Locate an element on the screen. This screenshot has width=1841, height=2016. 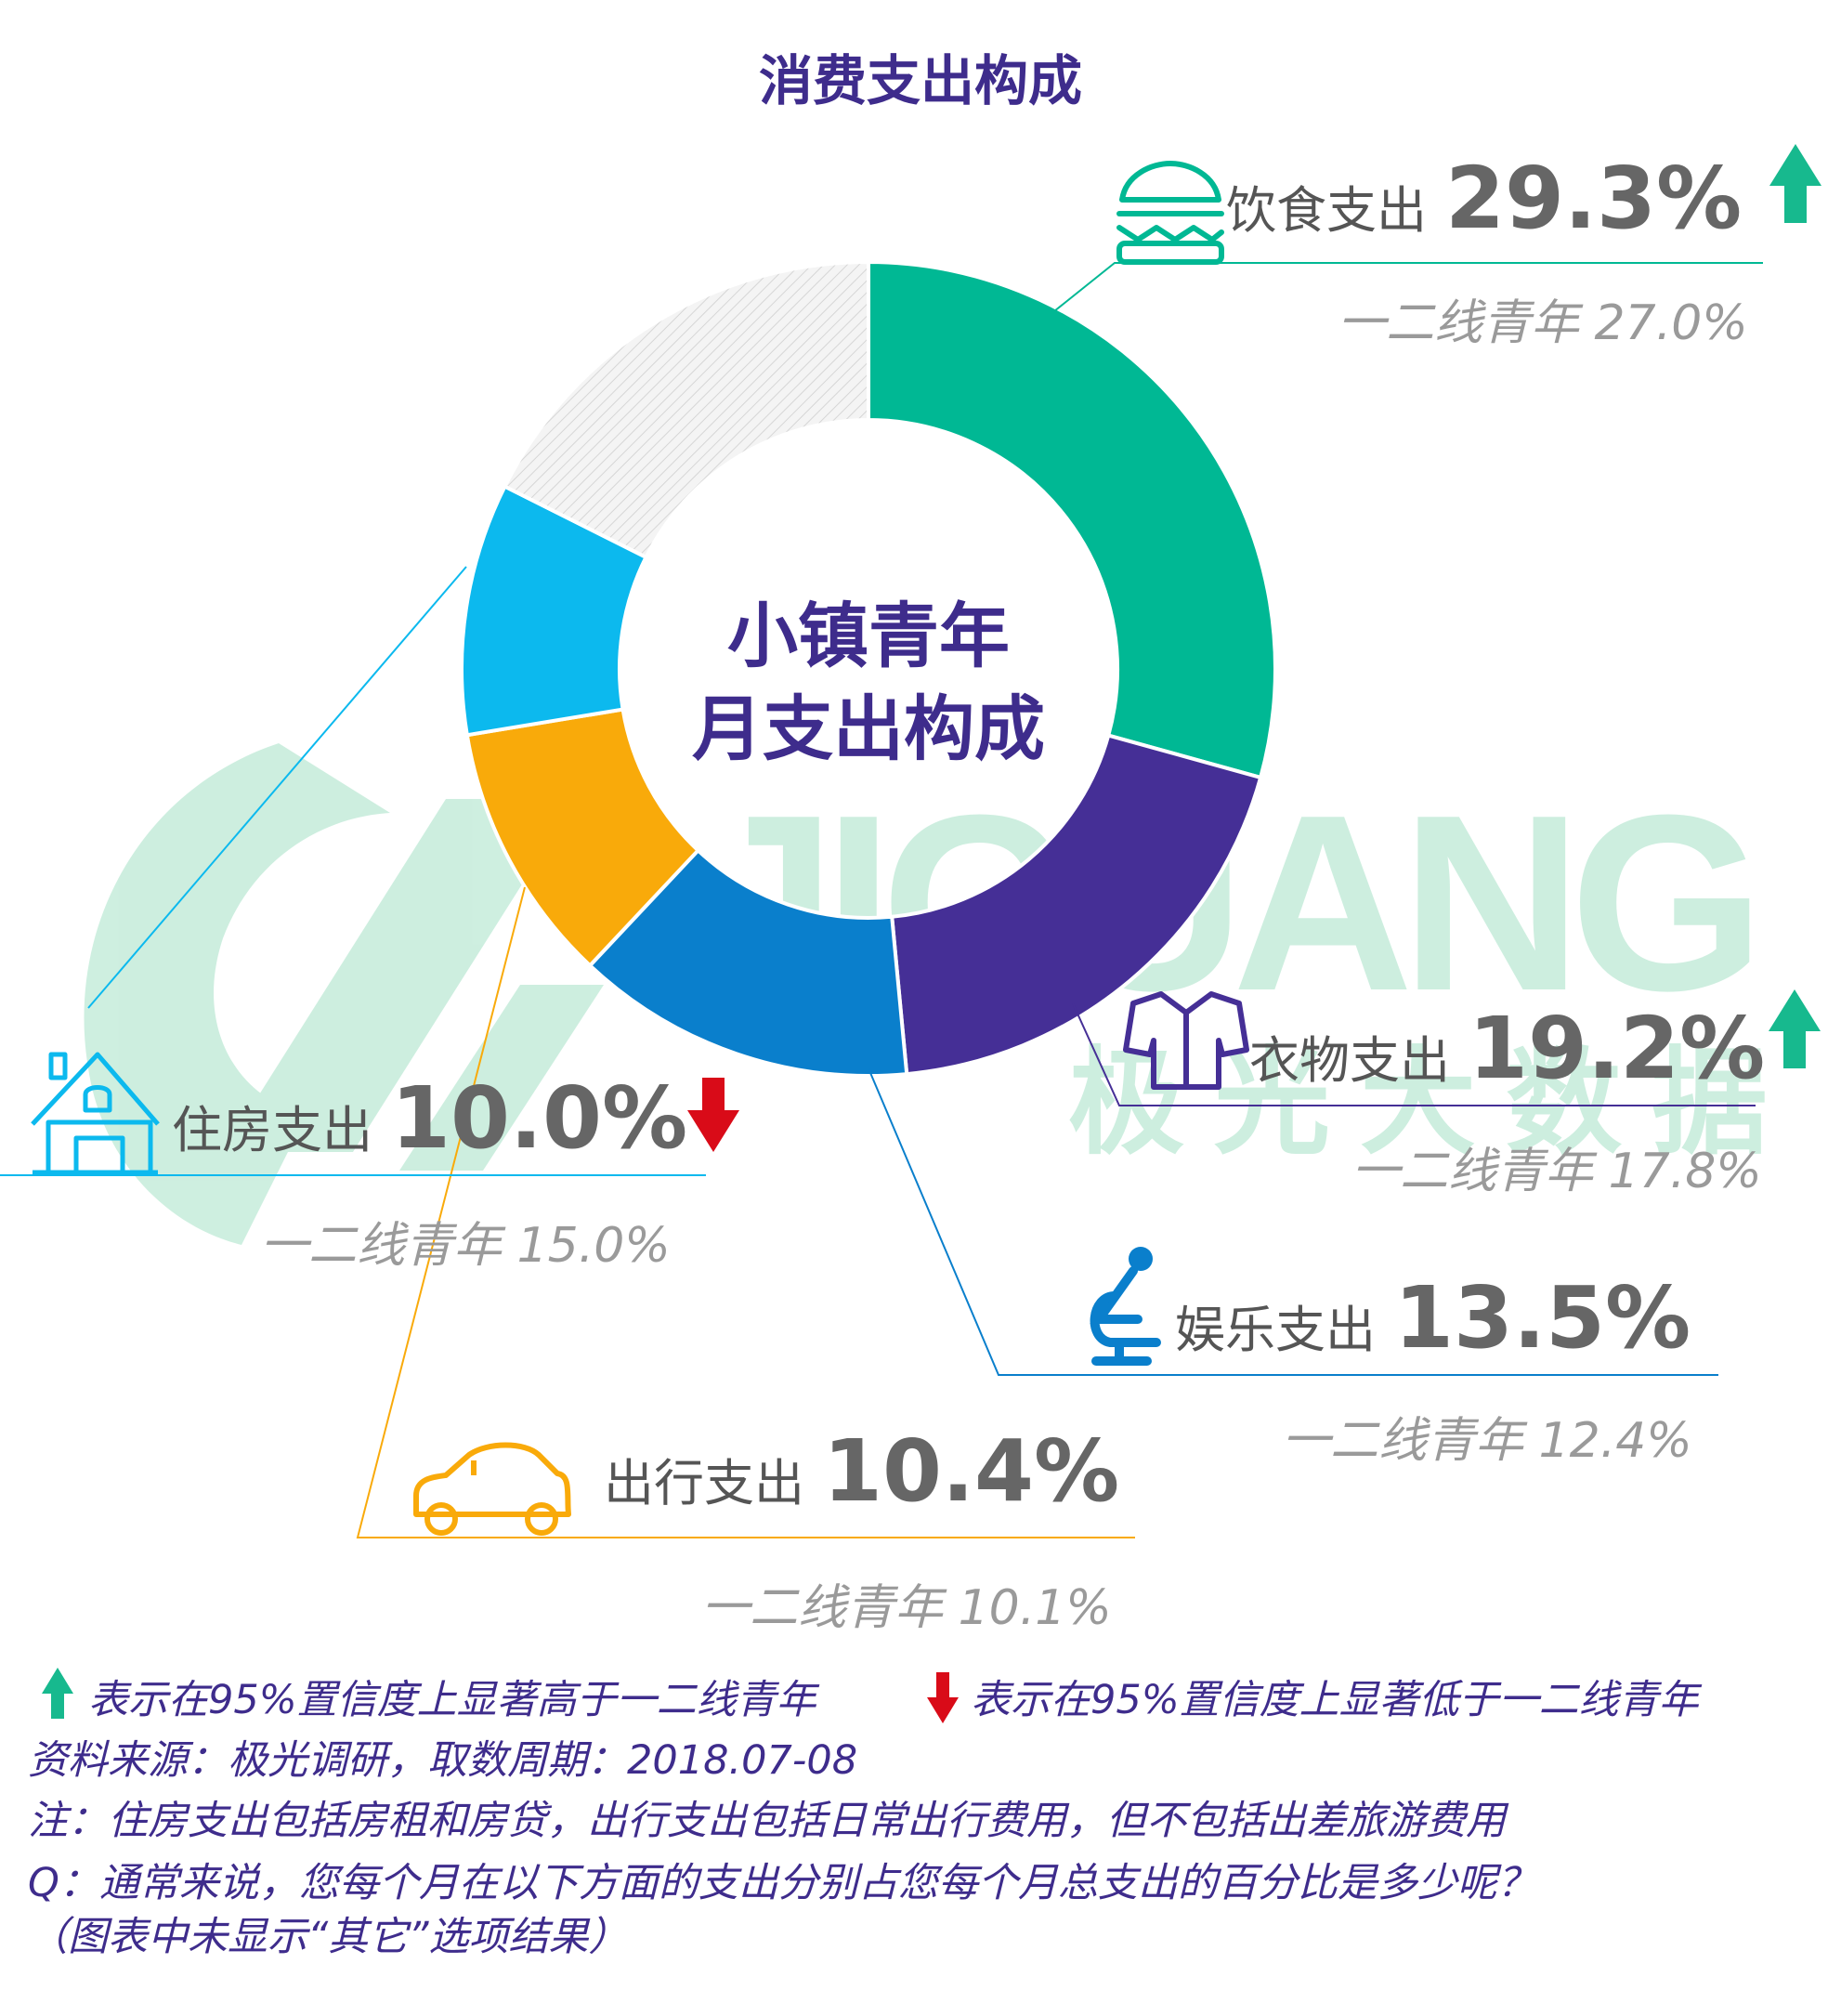
slice-clothing is located at coordinates (1076, 905).